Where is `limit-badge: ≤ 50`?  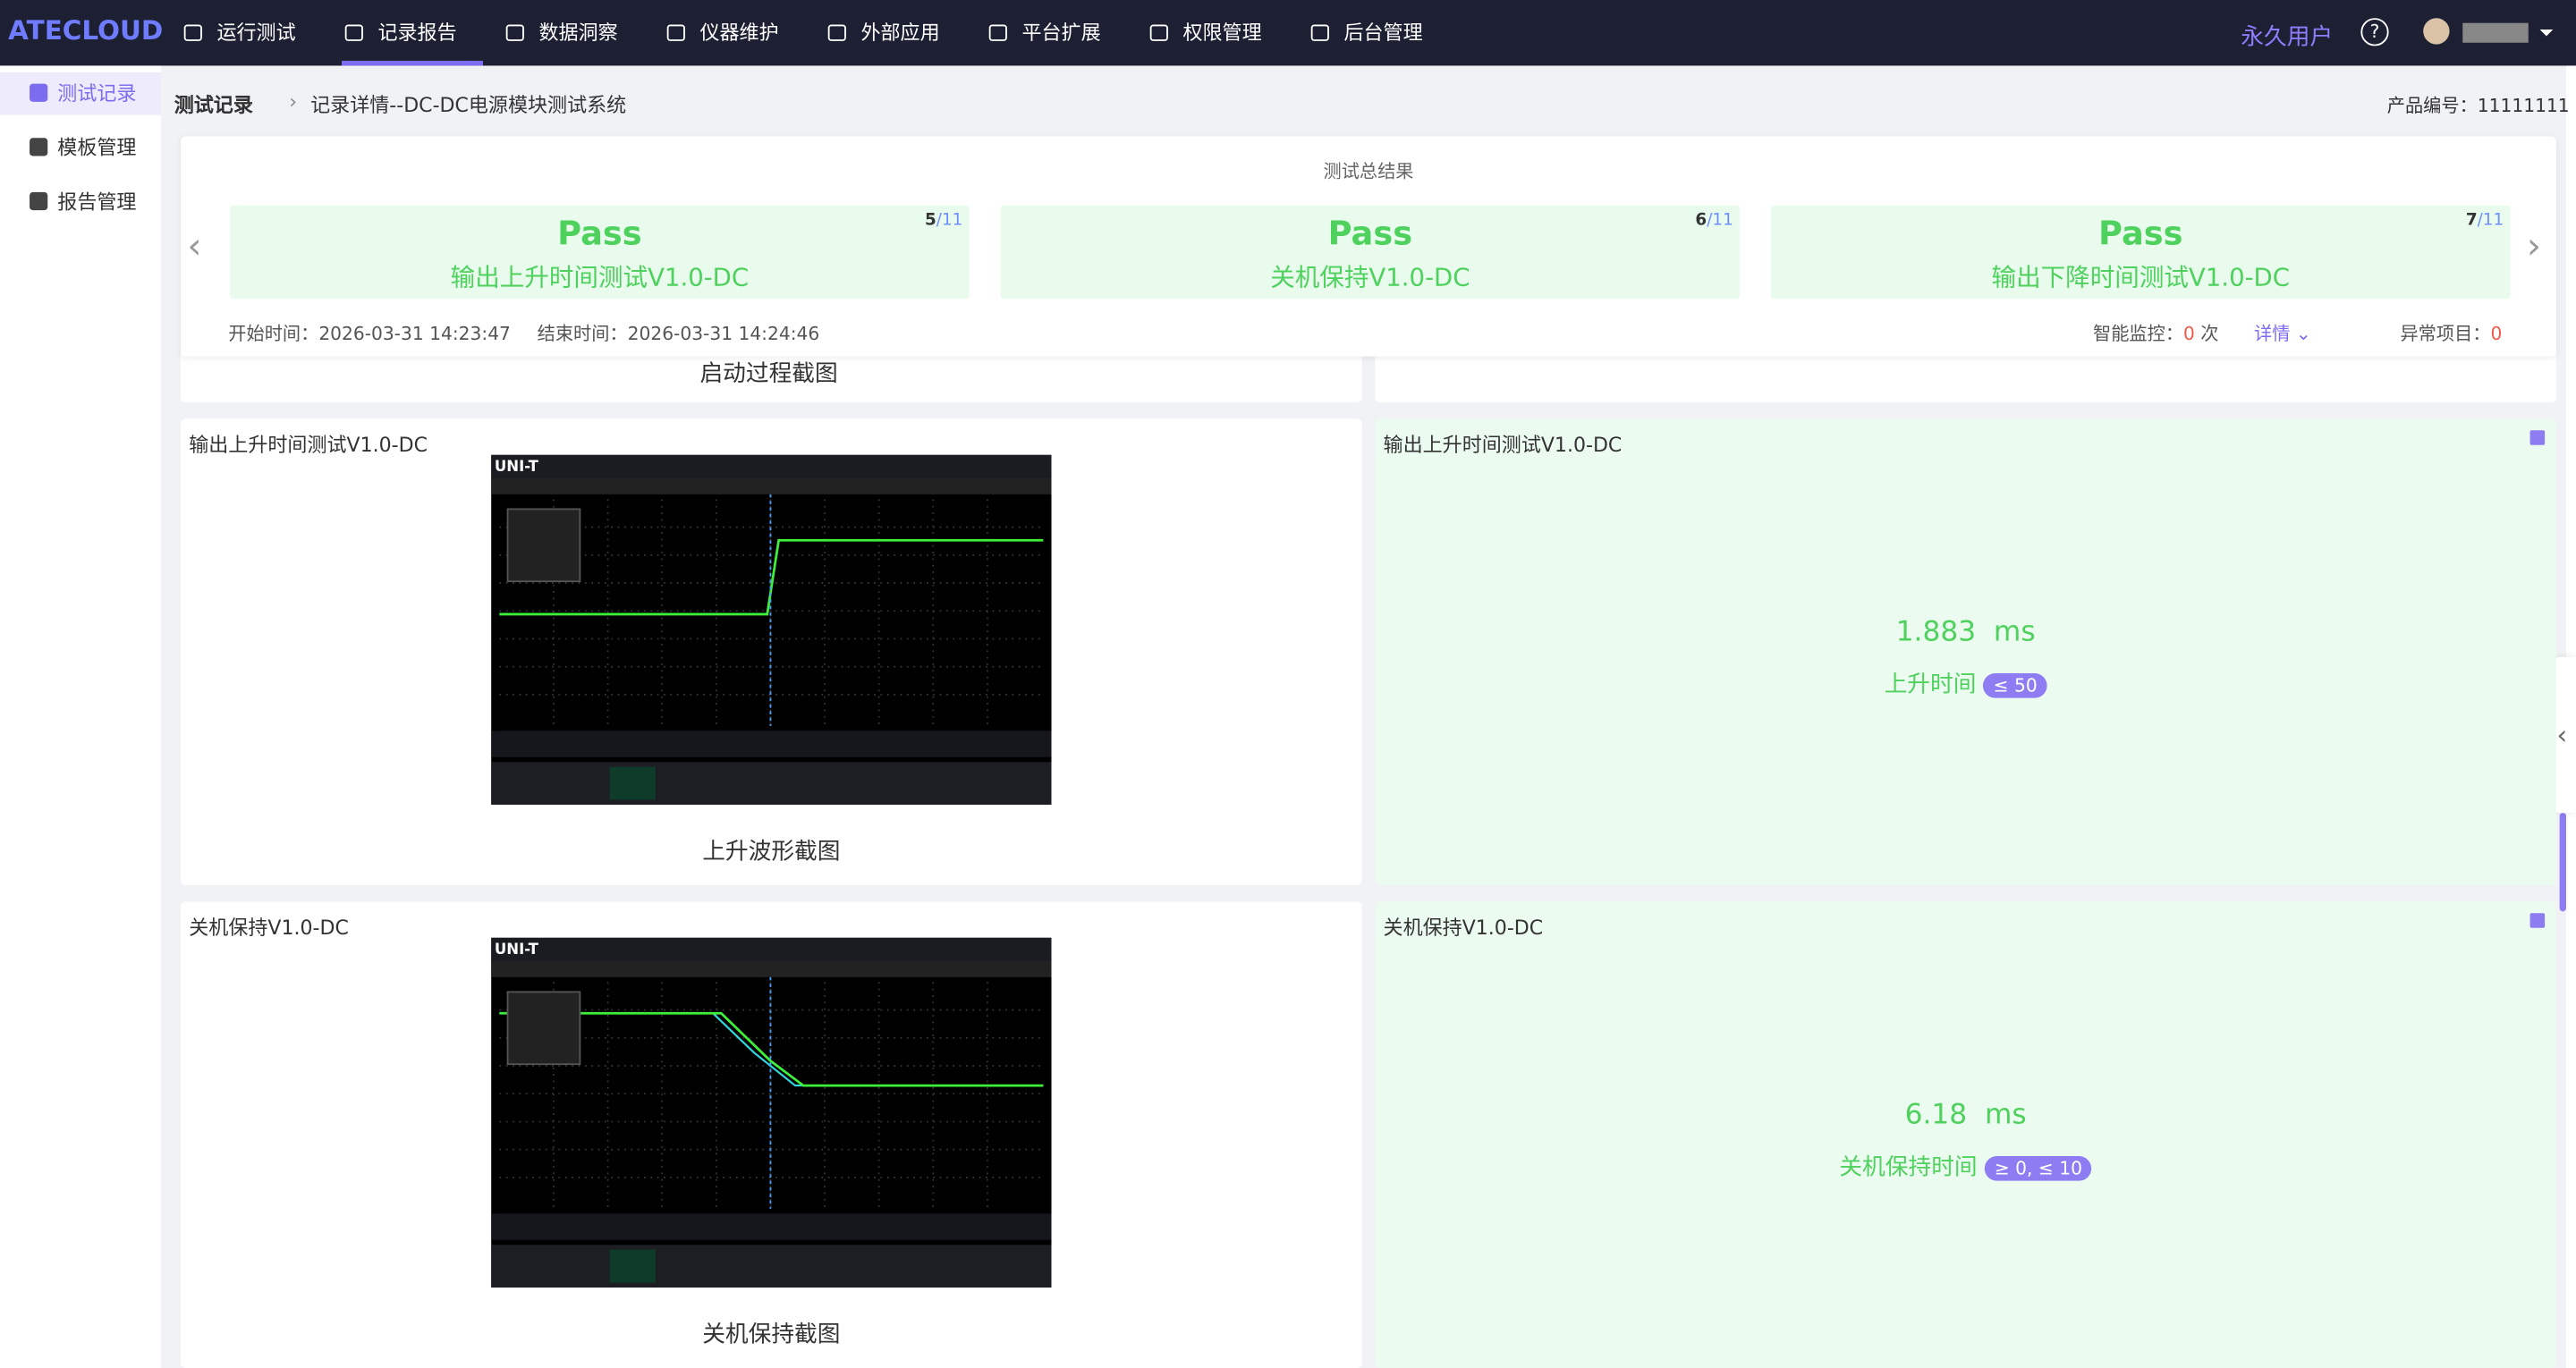
limit-badge: ≤ 50 is located at coordinates (2015, 686).